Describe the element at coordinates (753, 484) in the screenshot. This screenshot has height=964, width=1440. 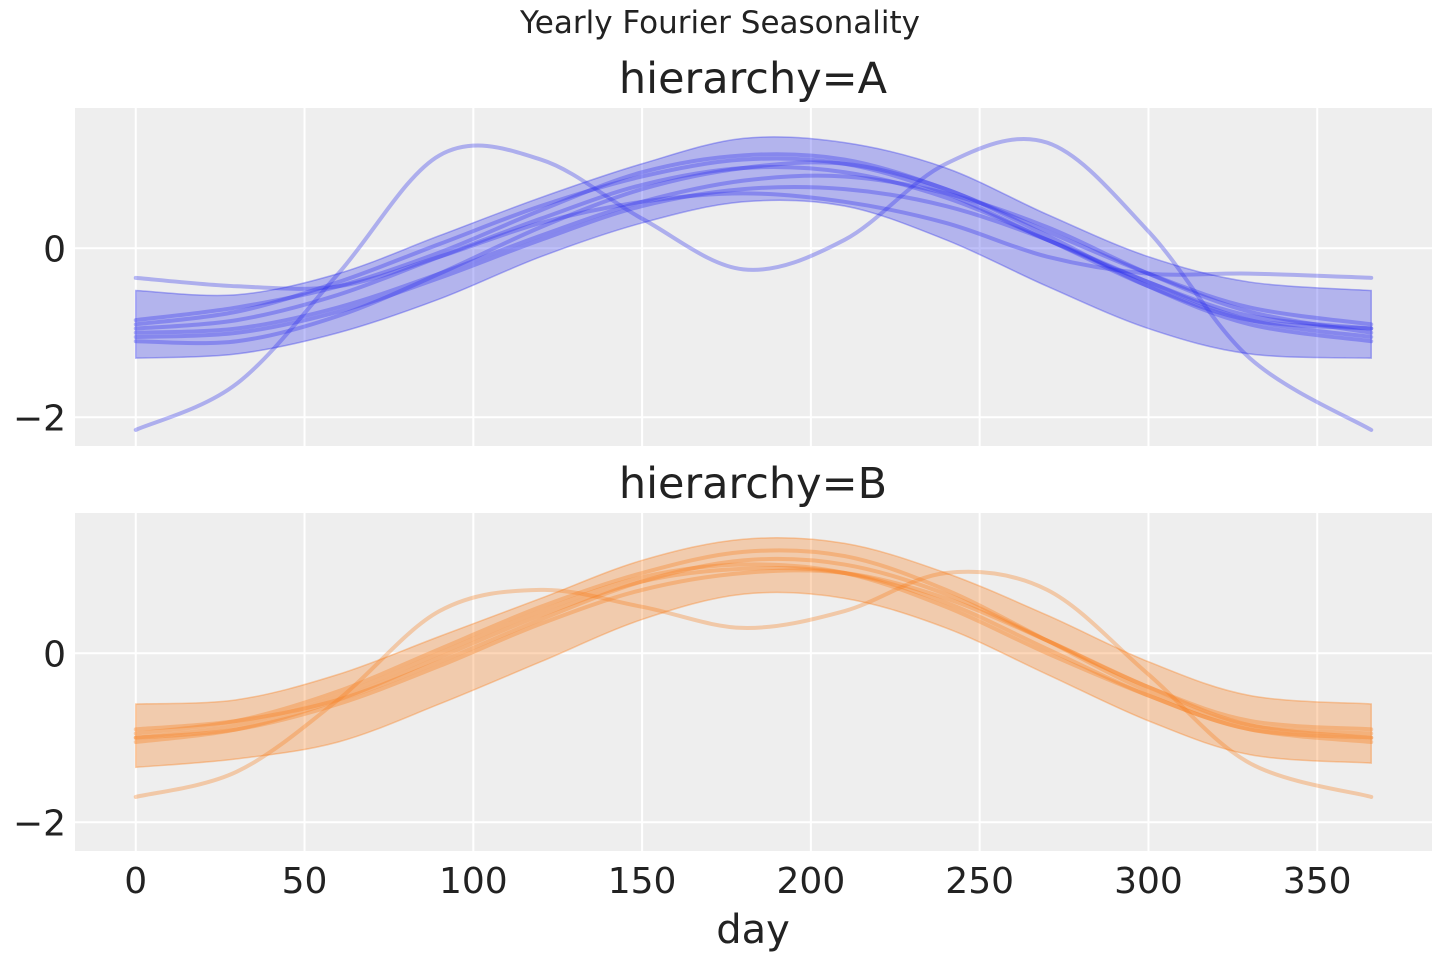
I see `panel-title-b: hierarchy=B` at that location.